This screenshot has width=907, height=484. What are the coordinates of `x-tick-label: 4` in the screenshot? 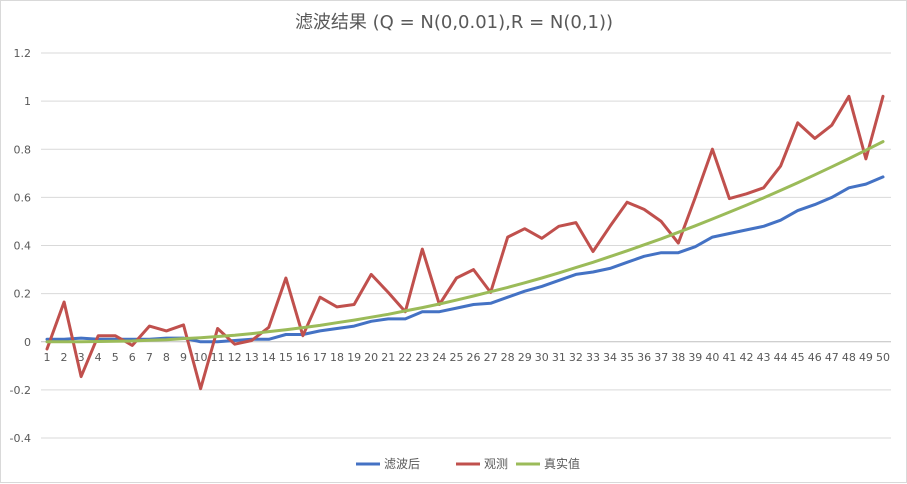 It's located at (98, 357).